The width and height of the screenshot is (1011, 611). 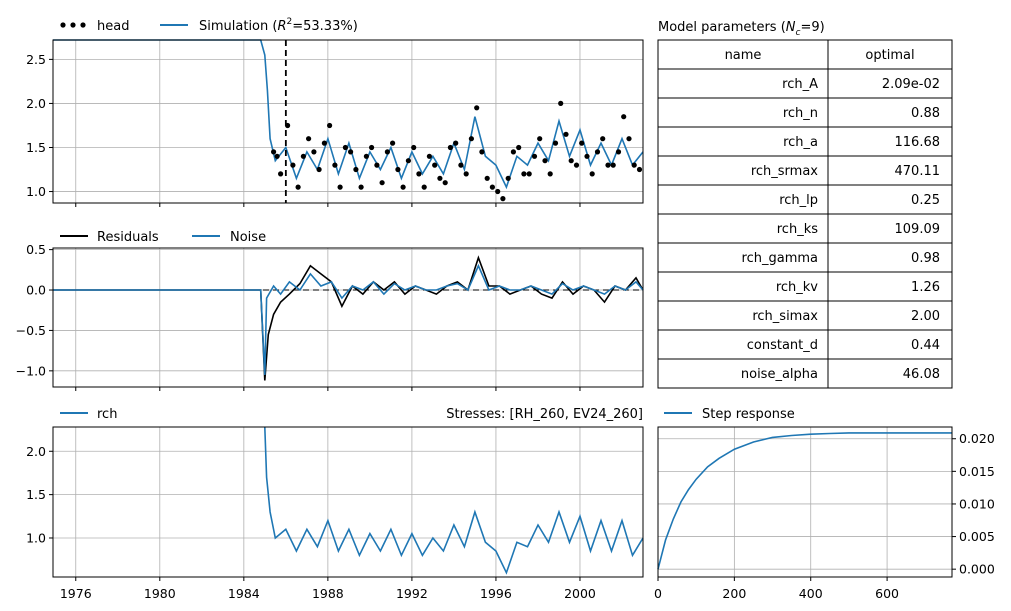 I want to click on stresses-marks, so click(x=454, y=500).